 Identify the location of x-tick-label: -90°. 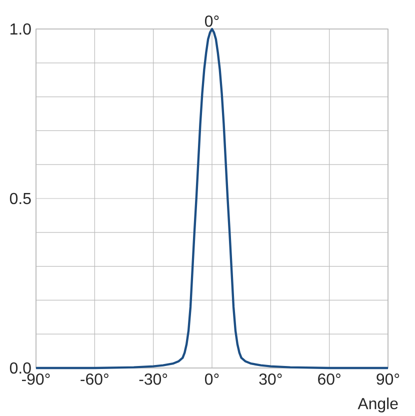
(36, 379).